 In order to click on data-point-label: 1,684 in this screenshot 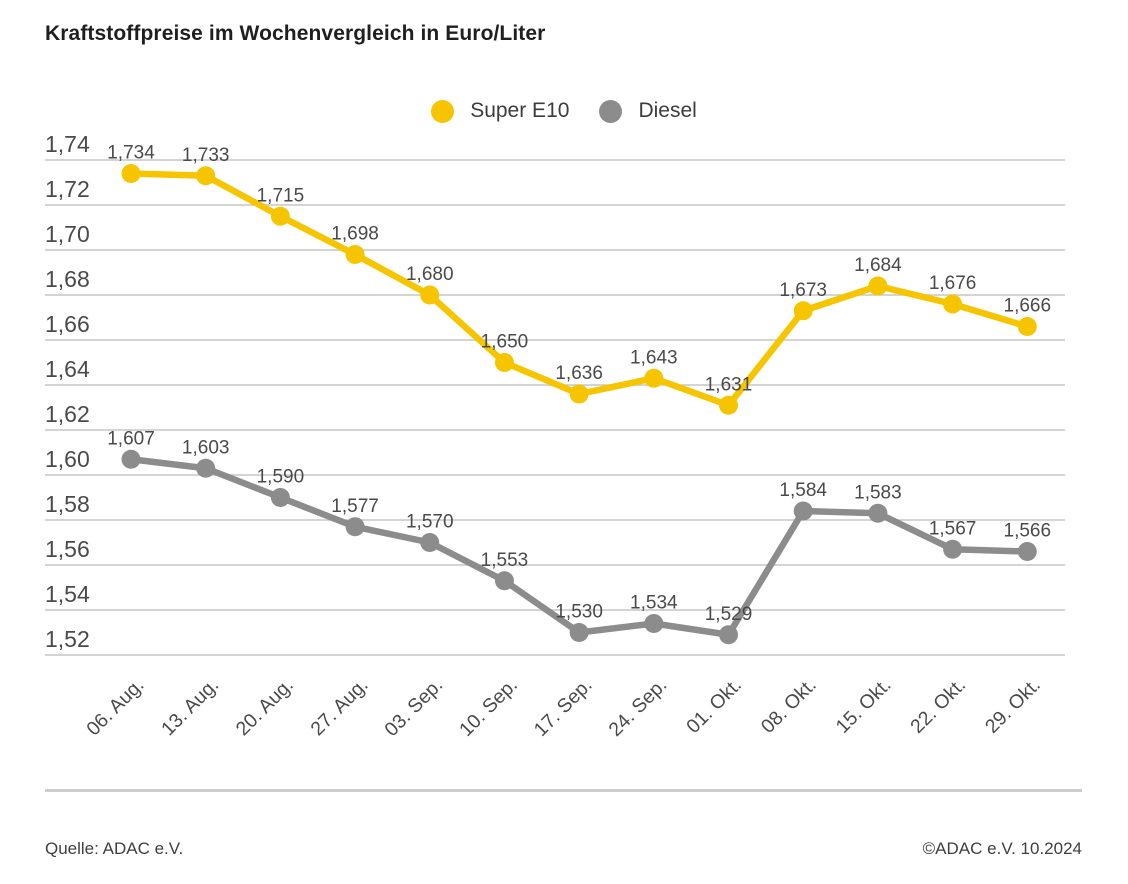, I will do `click(878, 265)`.